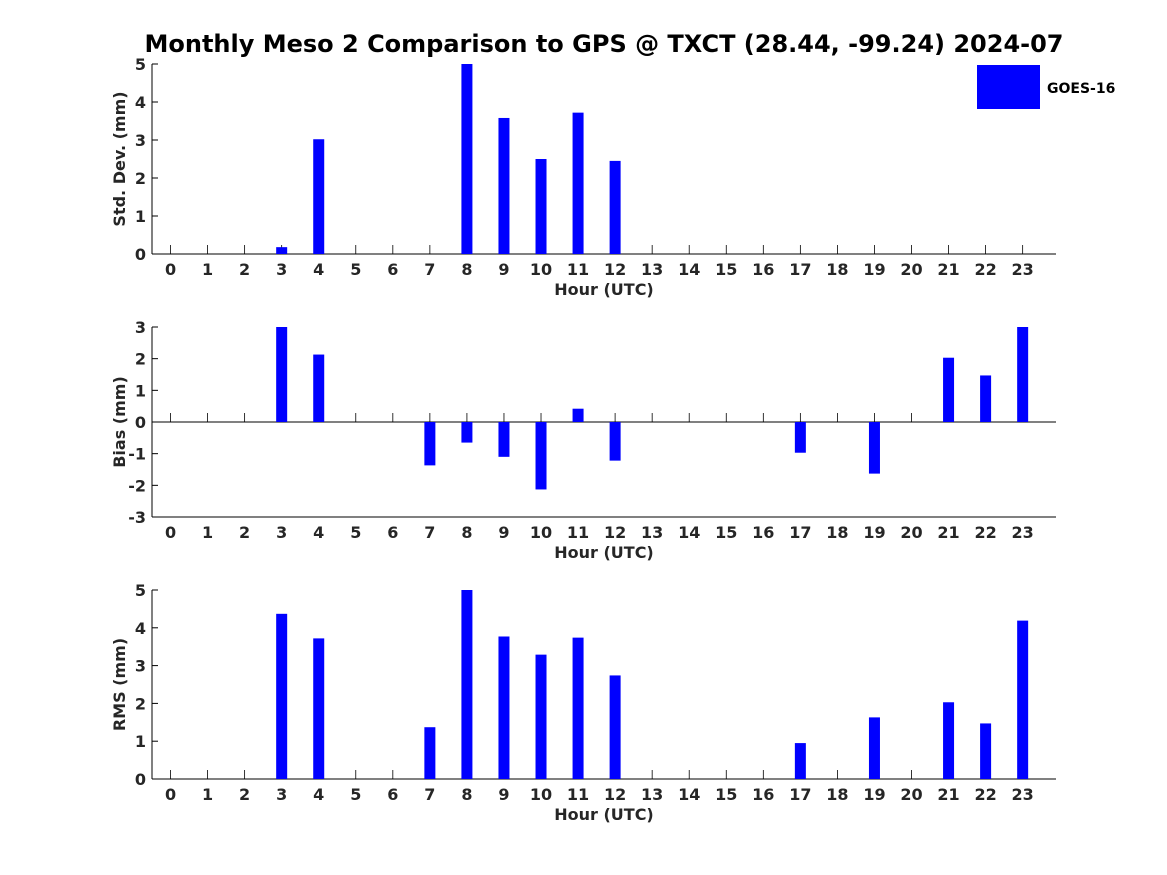  What do you see at coordinates (763, 269) in the screenshot?
I see `x-tick-label: 16` at bounding box center [763, 269].